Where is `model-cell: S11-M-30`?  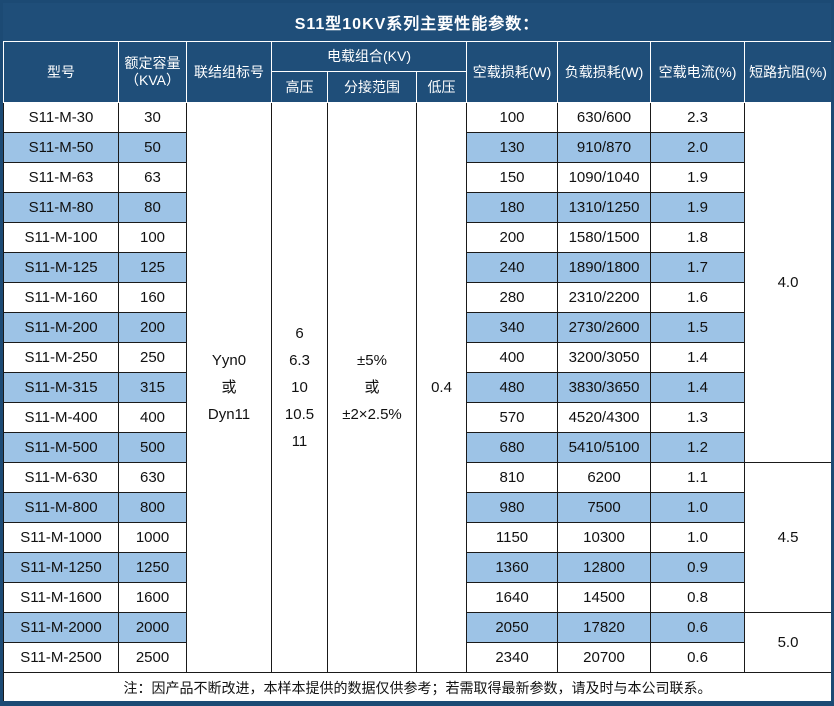 model-cell: S11-M-30 is located at coordinates (61, 117).